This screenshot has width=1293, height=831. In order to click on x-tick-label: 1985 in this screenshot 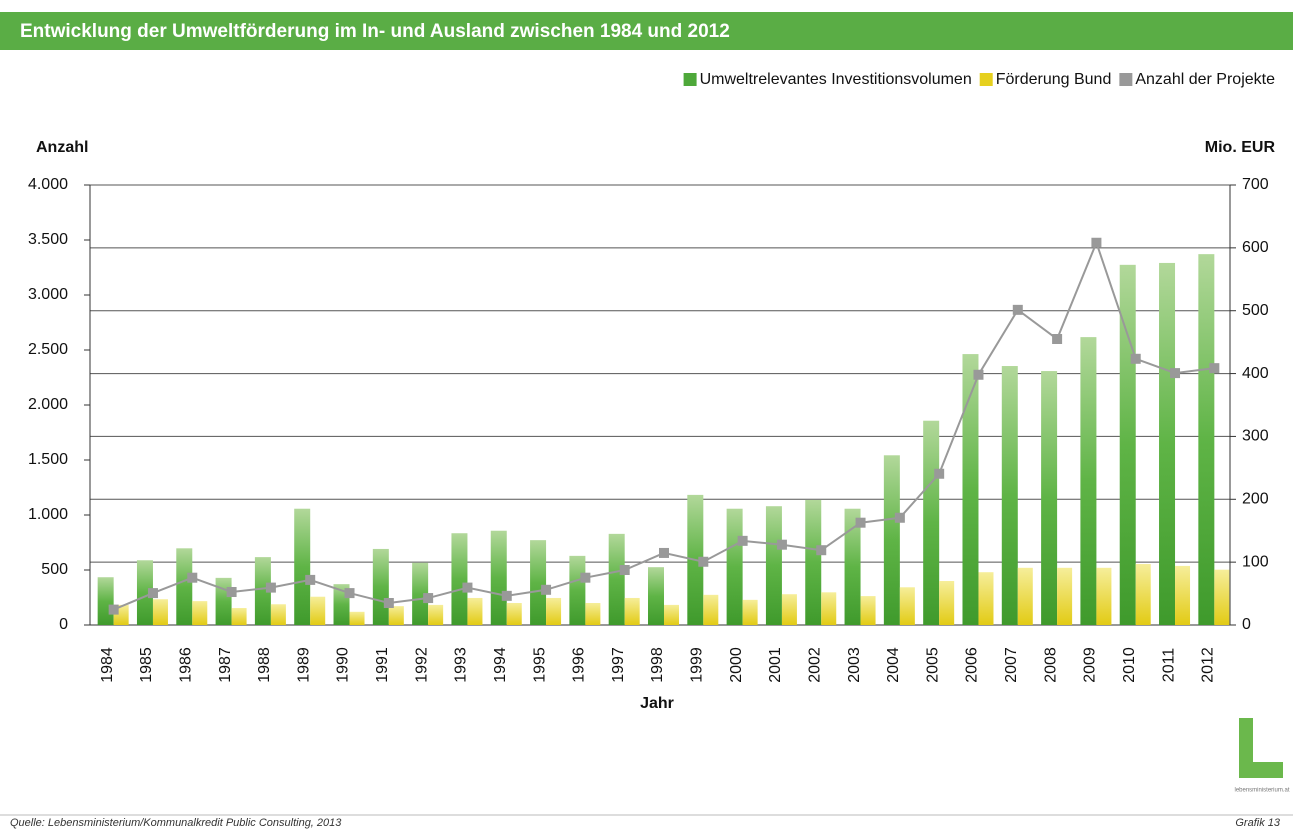, I will do `click(146, 665)`.